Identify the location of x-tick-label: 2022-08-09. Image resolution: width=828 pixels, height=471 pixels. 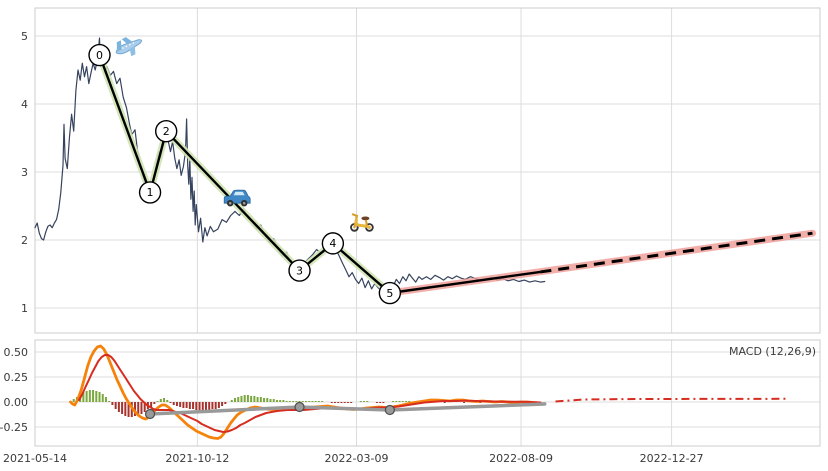
(521, 458).